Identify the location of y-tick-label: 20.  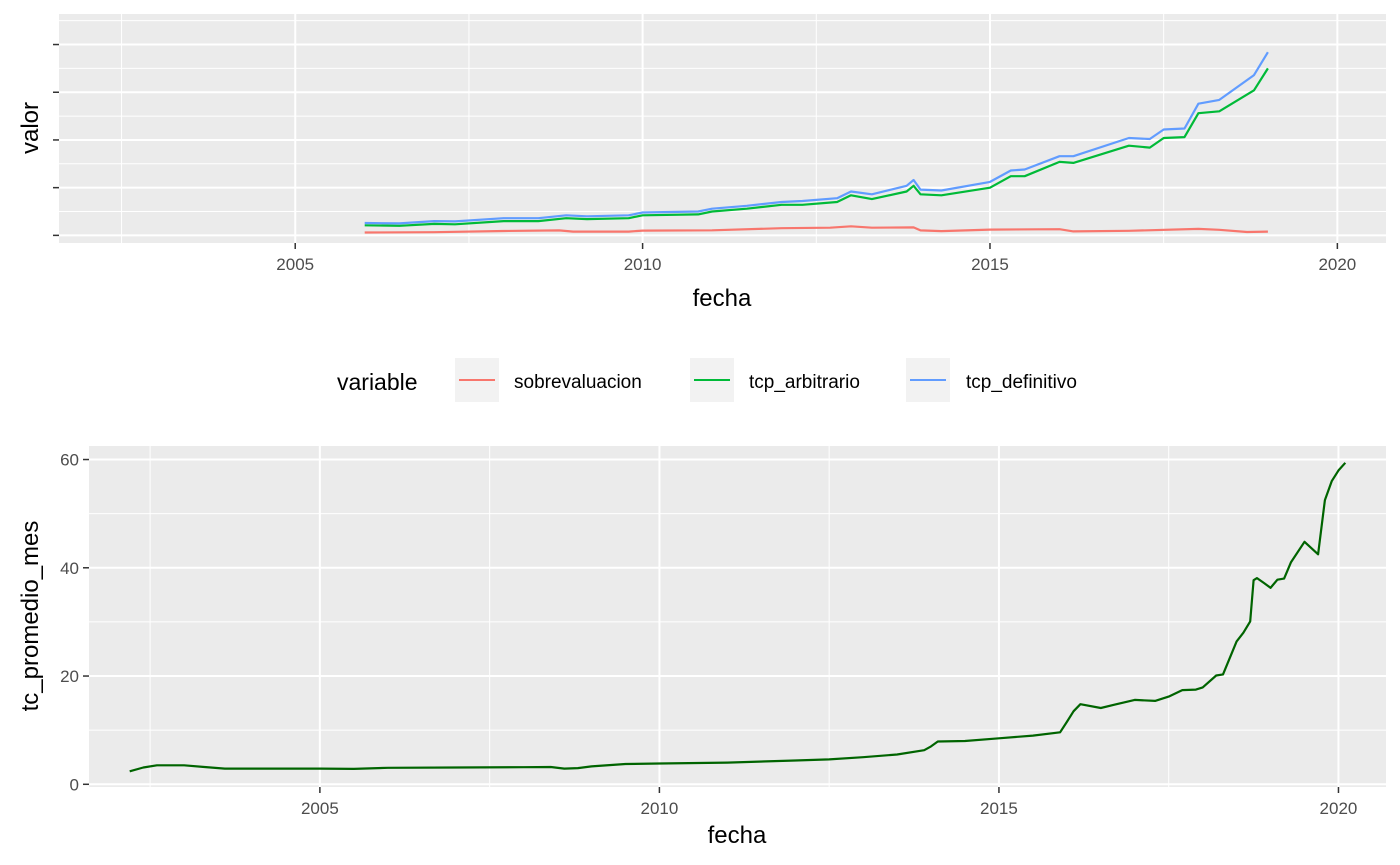
(69, 676).